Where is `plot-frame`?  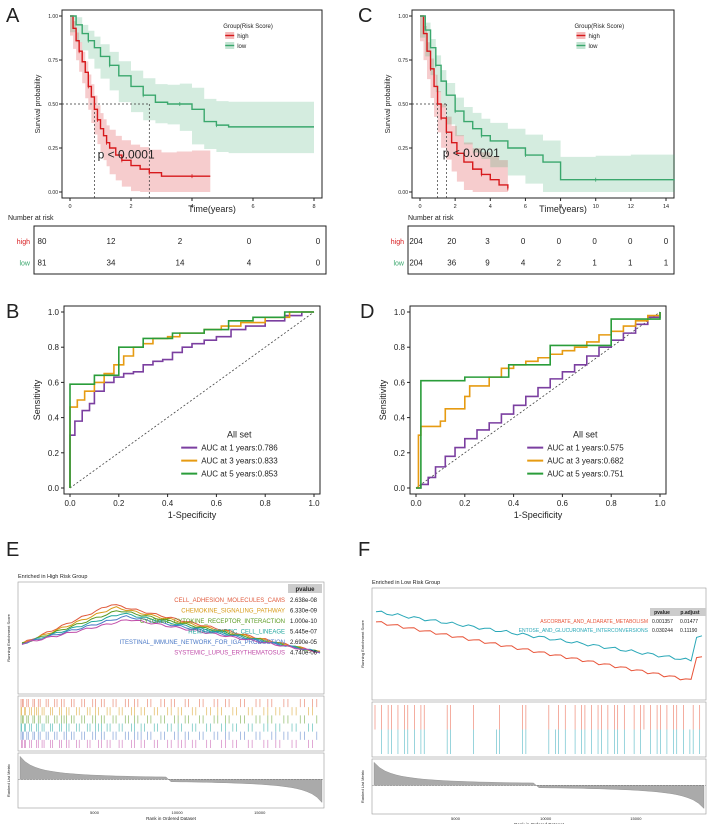
plot-frame is located at coordinates (192, 400).